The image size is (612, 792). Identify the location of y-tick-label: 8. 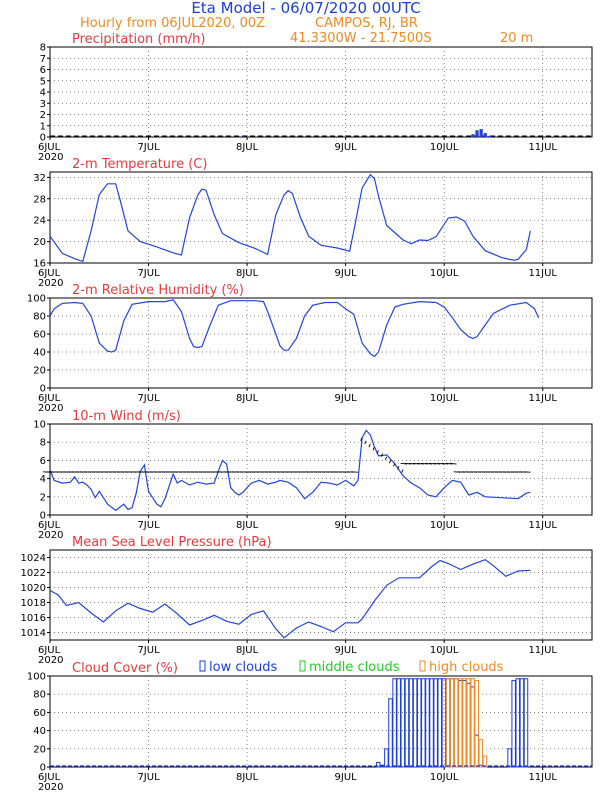
(43, 443).